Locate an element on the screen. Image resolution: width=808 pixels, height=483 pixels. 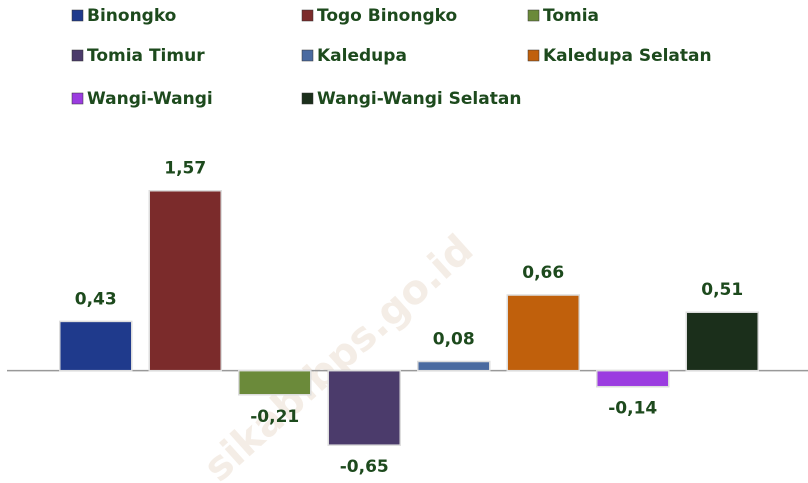
data-label: 0,43 is located at coordinates (96, 299).